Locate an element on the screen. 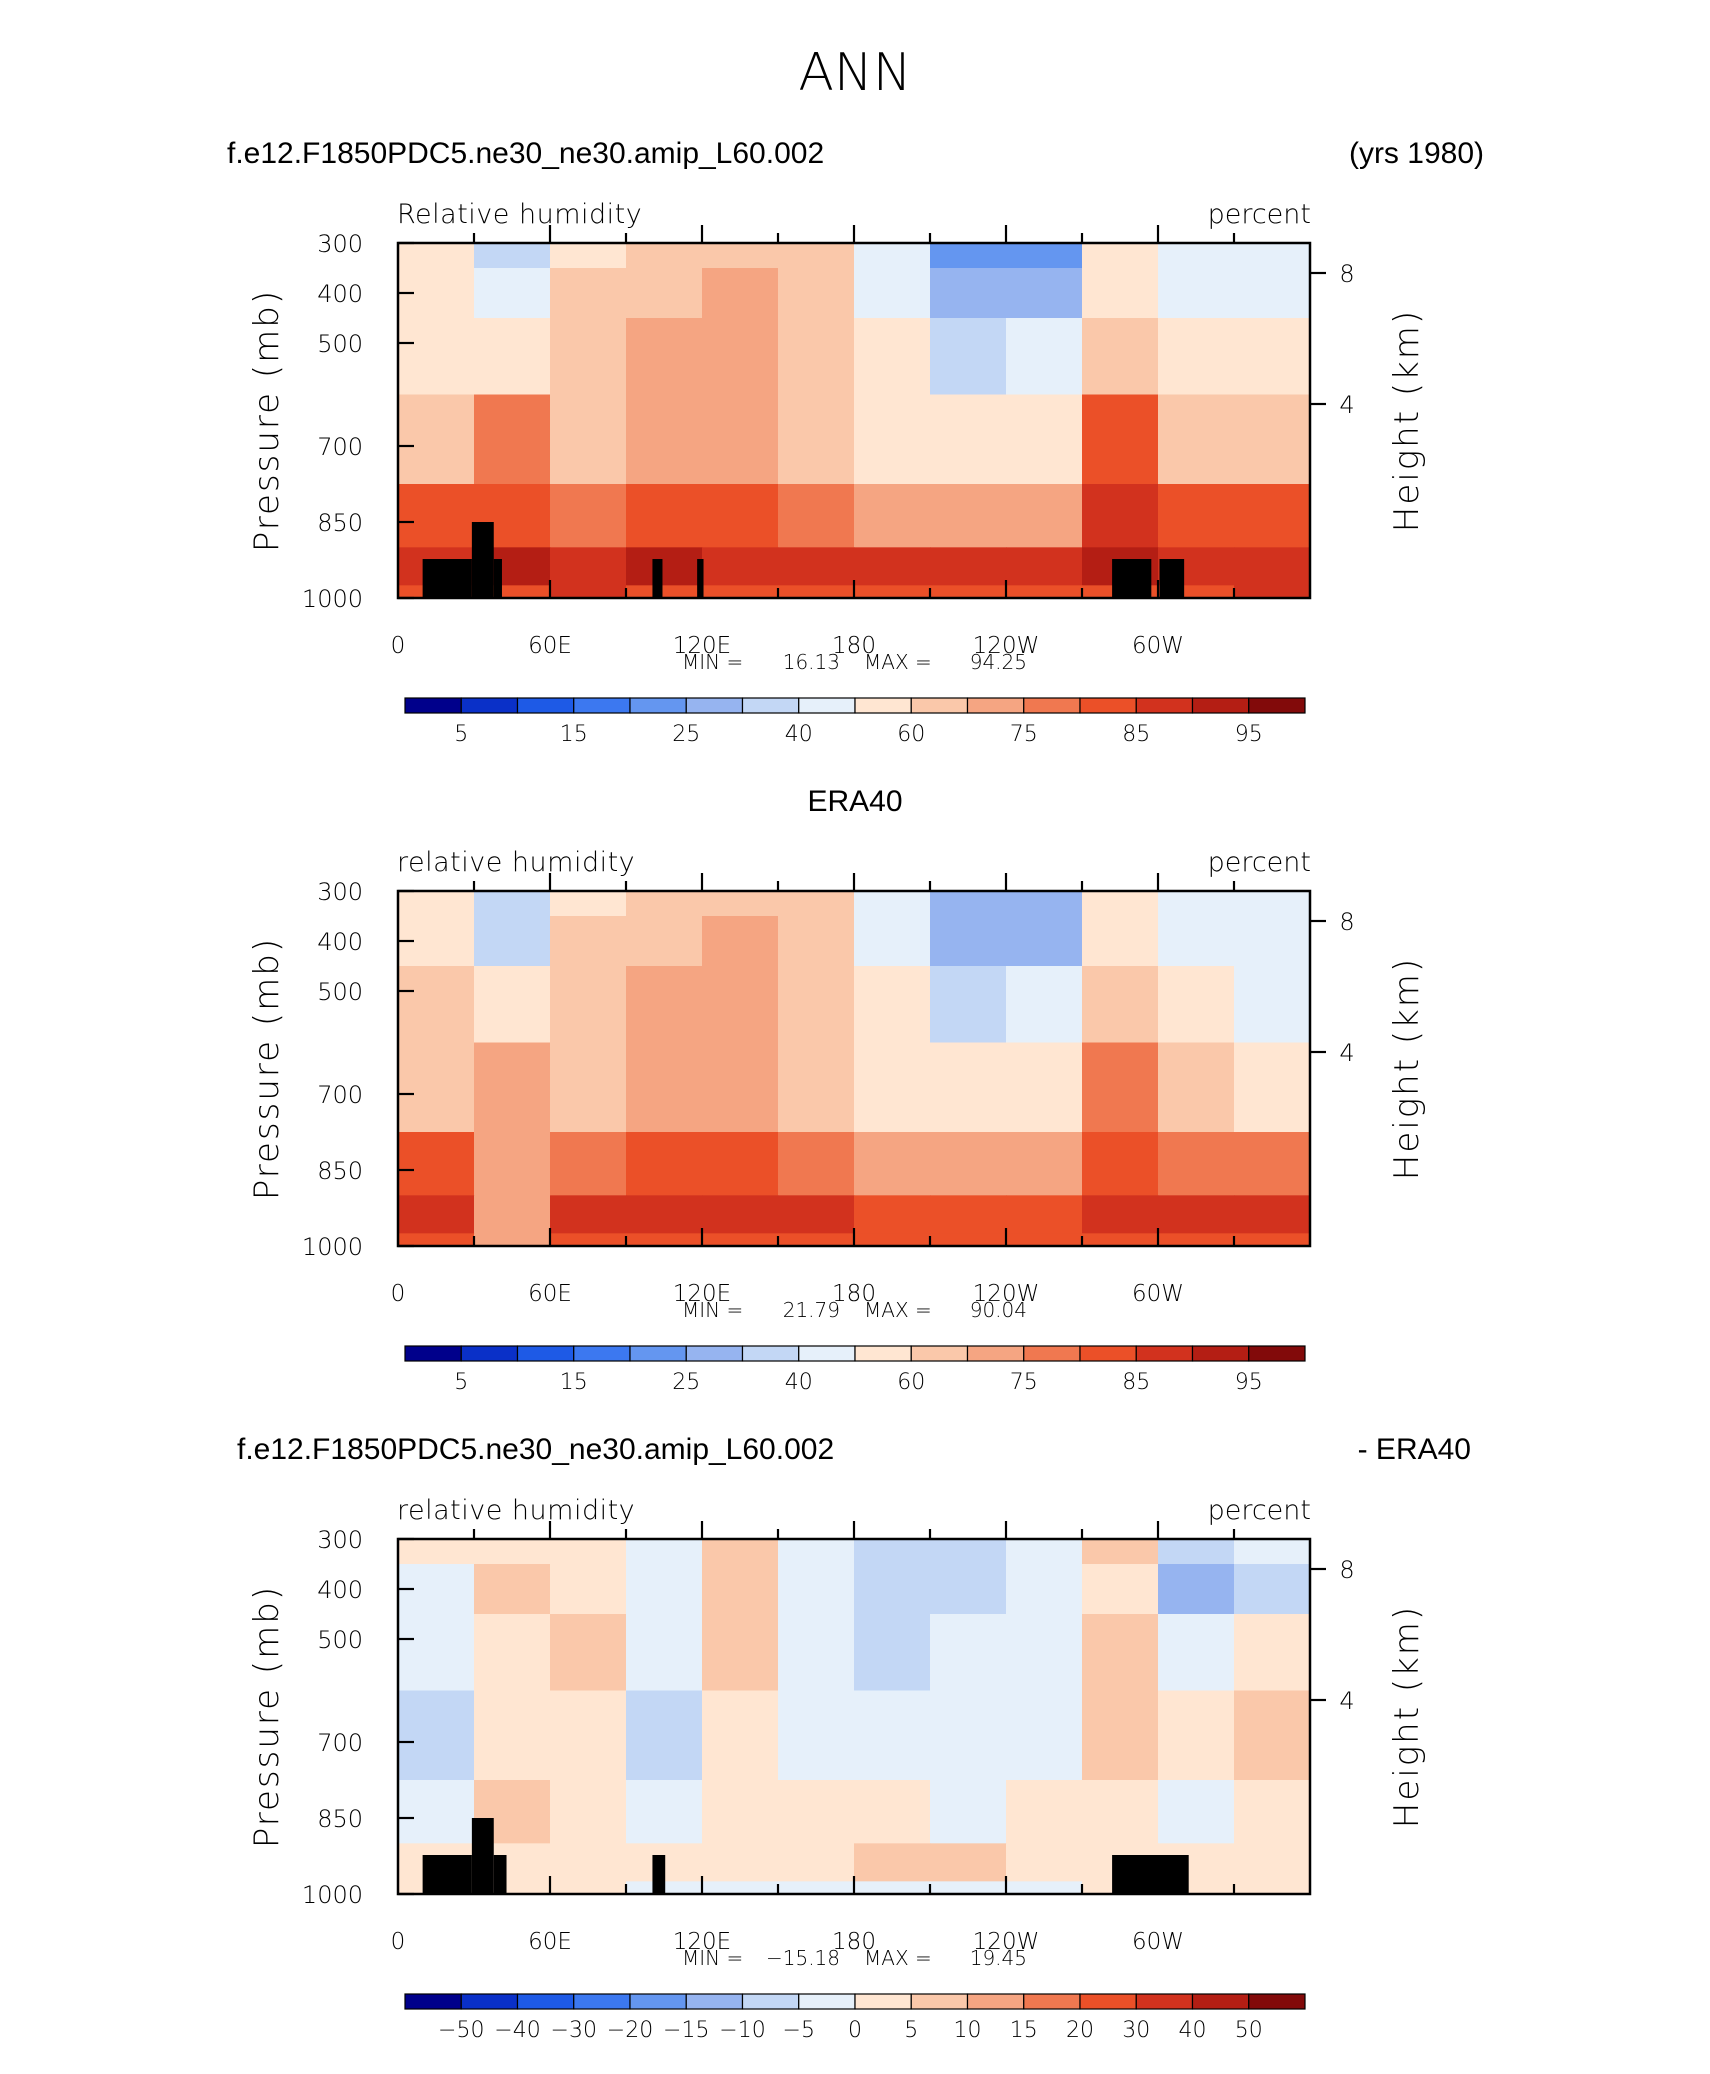  colorbar-label: 85 is located at coordinates (1136, 734).